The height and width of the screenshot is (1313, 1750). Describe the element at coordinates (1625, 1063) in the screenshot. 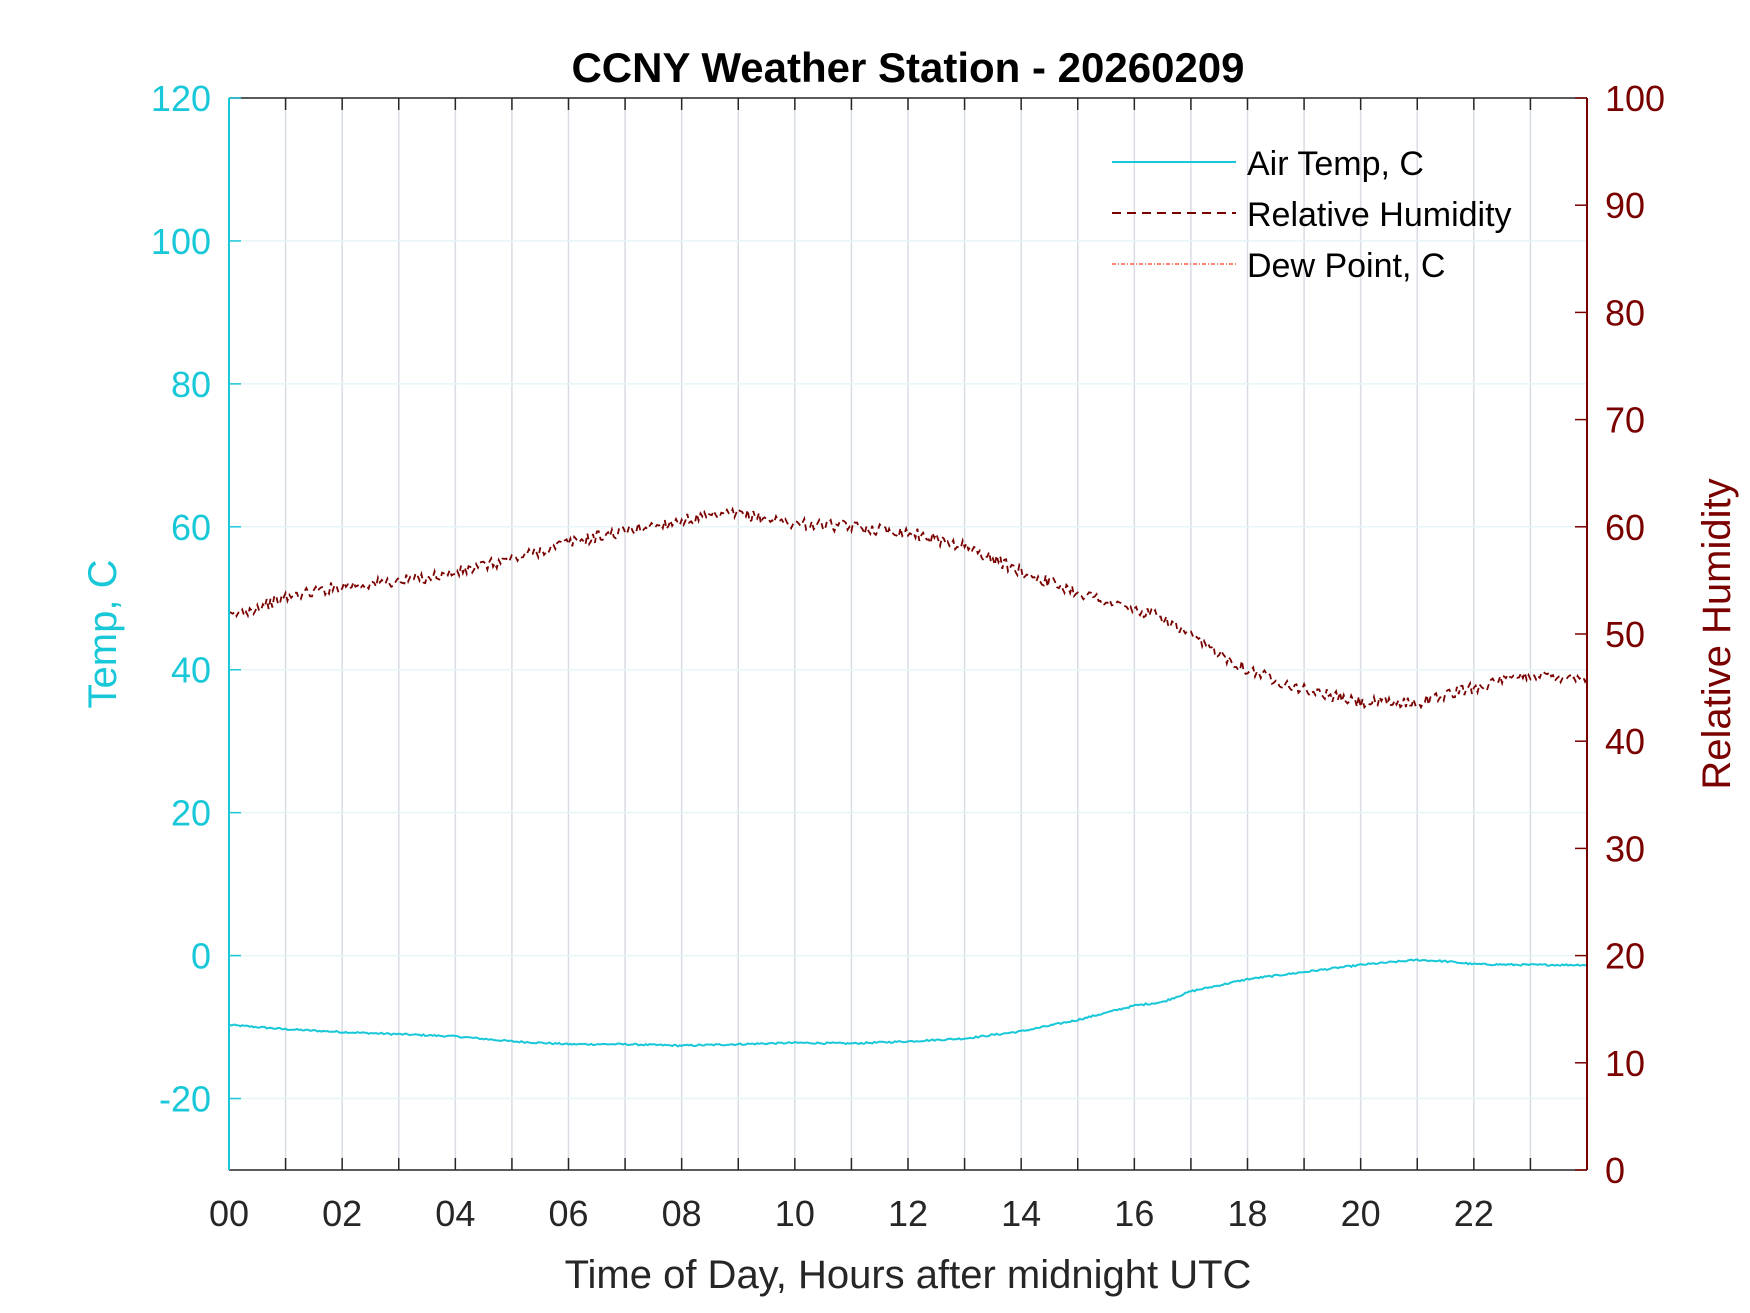

I see `y-right-tick-label: 10` at that location.